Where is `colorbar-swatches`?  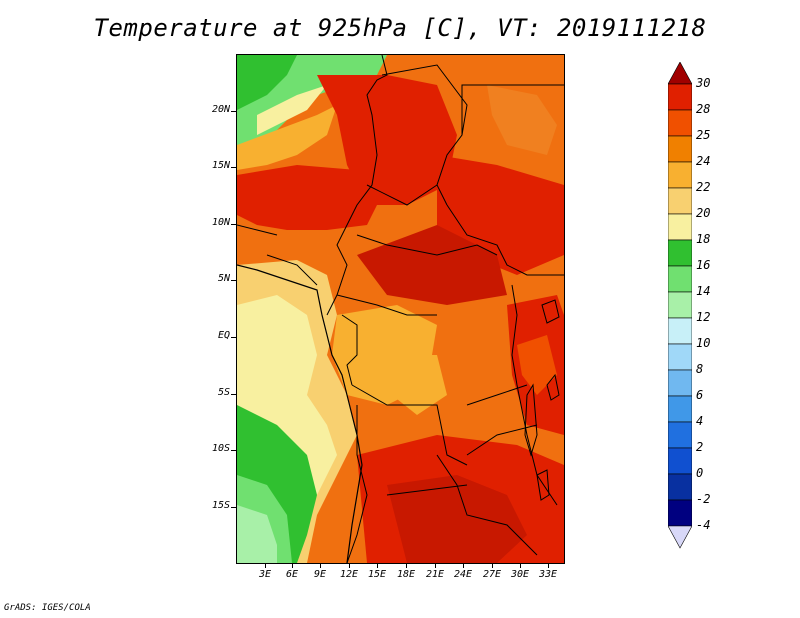 colorbar-swatches is located at coordinates (680, 305).